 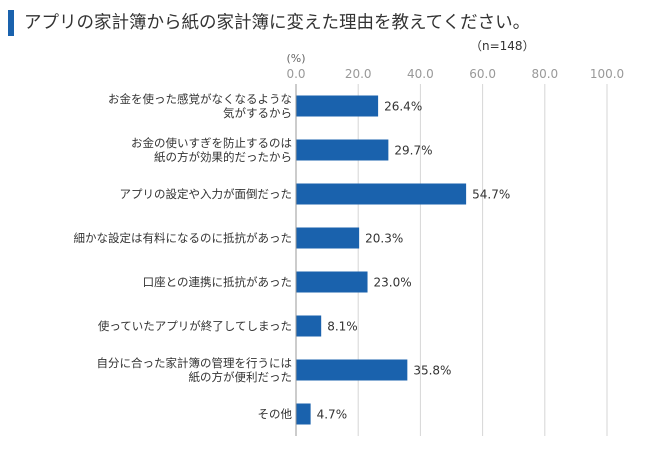 I want to click on x-tick-label: 40.0, so click(x=420, y=74).